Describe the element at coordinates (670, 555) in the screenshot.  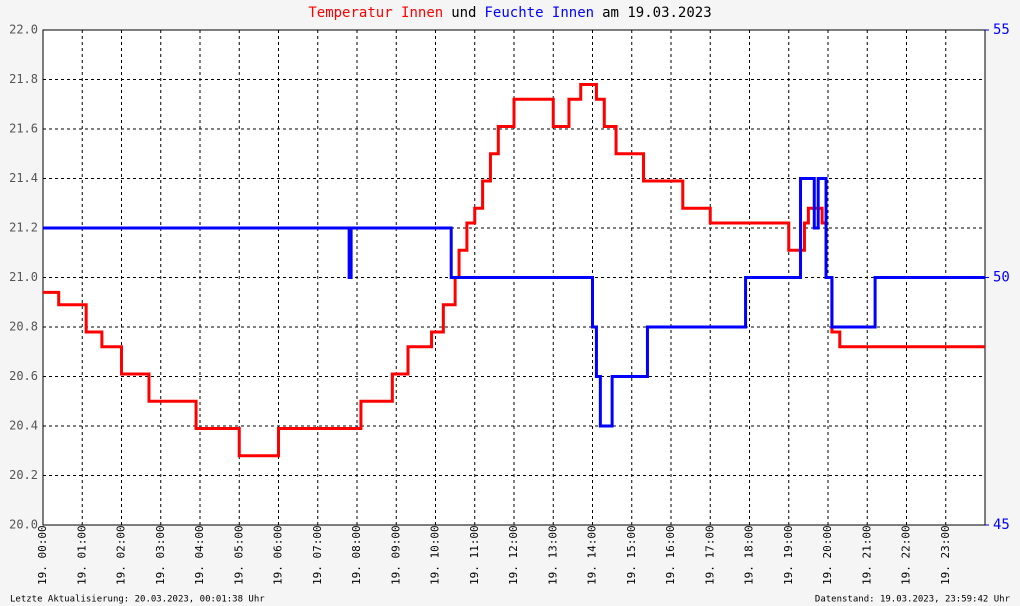
I see `x-tick-label: 19. 16:00` at that location.